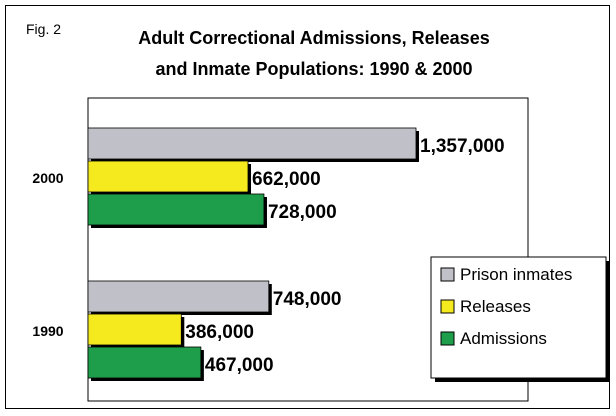 The image size is (616, 416). I want to click on data-label-releases-2000: 662,000, so click(286, 179).